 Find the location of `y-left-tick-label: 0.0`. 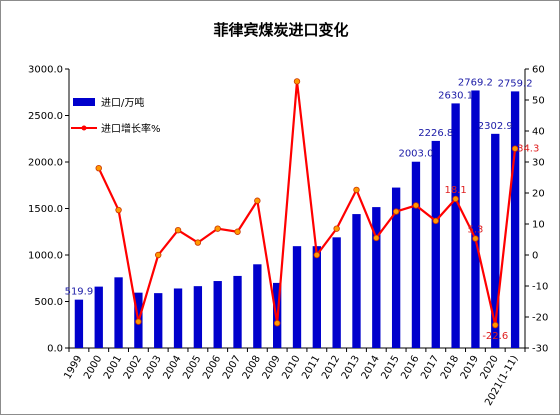

y-left-tick-label: 0.0 is located at coordinates (55, 349).